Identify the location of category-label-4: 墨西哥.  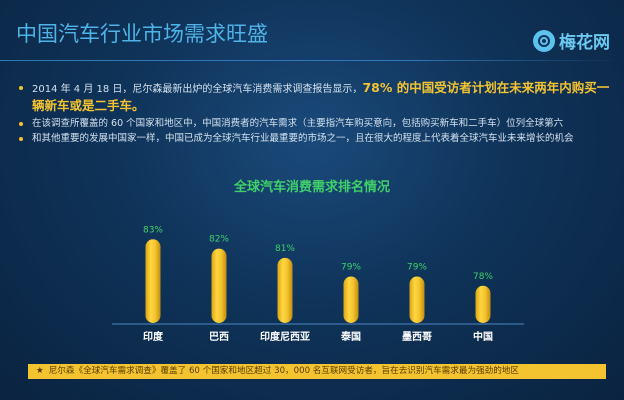
(417, 337).